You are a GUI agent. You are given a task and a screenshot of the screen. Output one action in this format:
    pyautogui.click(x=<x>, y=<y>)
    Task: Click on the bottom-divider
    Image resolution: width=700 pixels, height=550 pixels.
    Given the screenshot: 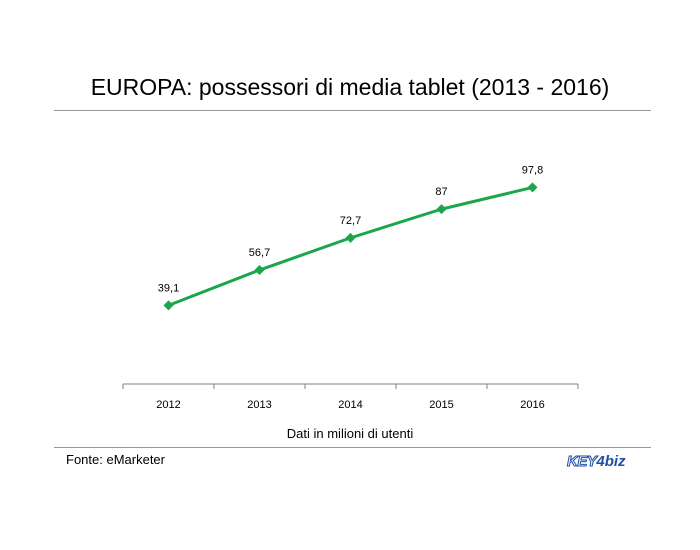 What is the action you would take?
    pyautogui.click(x=352, y=447)
    